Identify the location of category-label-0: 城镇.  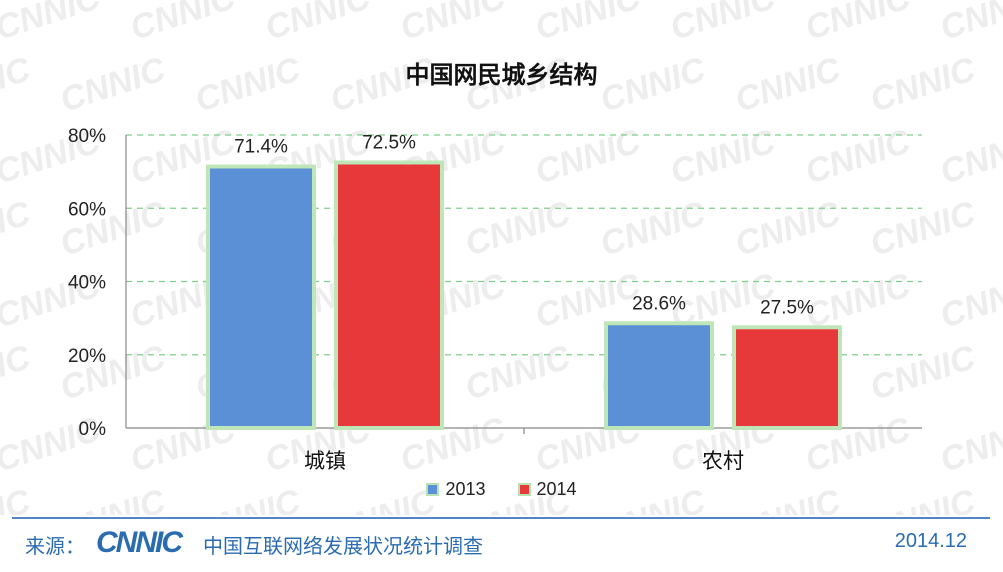
(325, 461).